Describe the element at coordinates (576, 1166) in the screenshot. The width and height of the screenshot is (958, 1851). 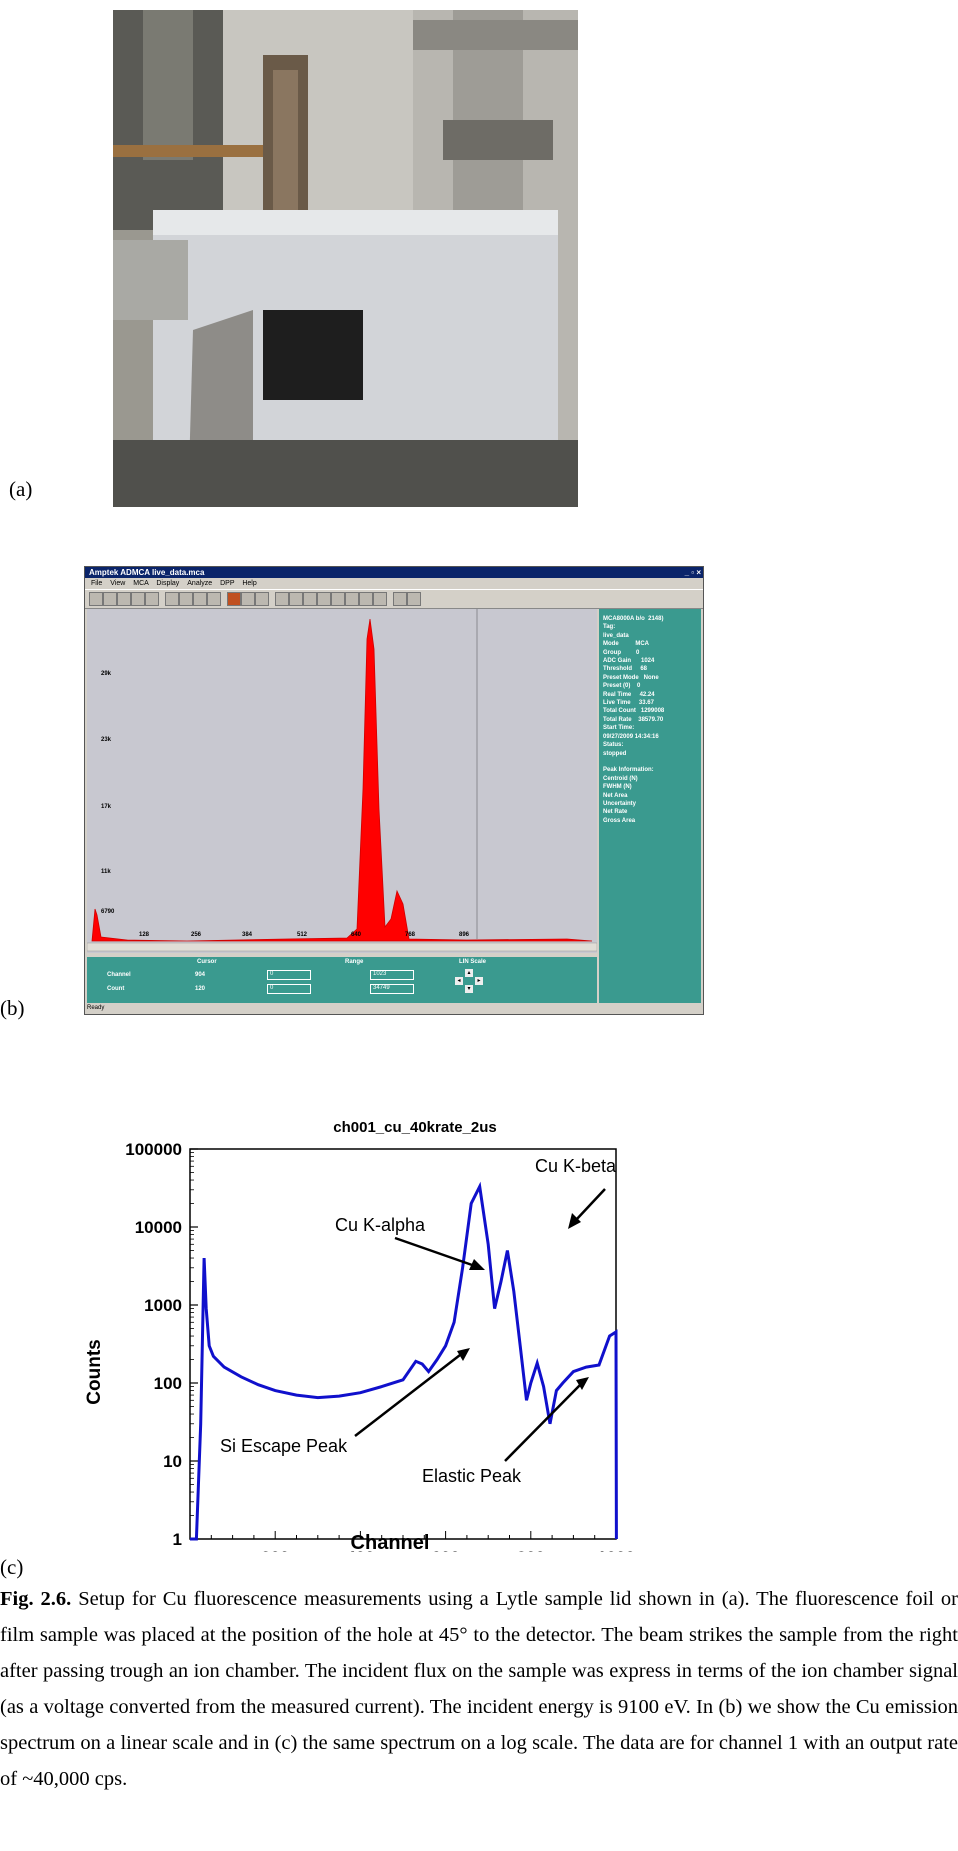
I see `annotation-cu-k-beta: Cu K-beta` at that location.